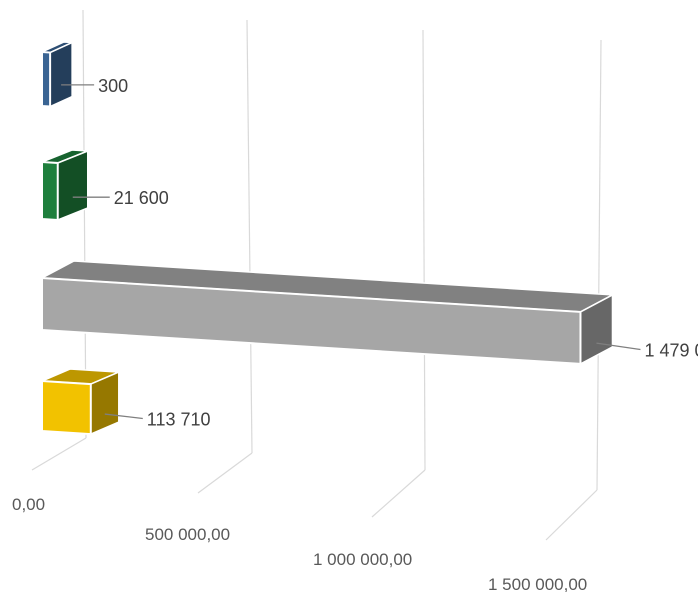 Image resolution: width=698 pixels, height=592 pixels. Describe the element at coordinates (28, 504) in the screenshot. I see `tick-label: 0,00` at that location.